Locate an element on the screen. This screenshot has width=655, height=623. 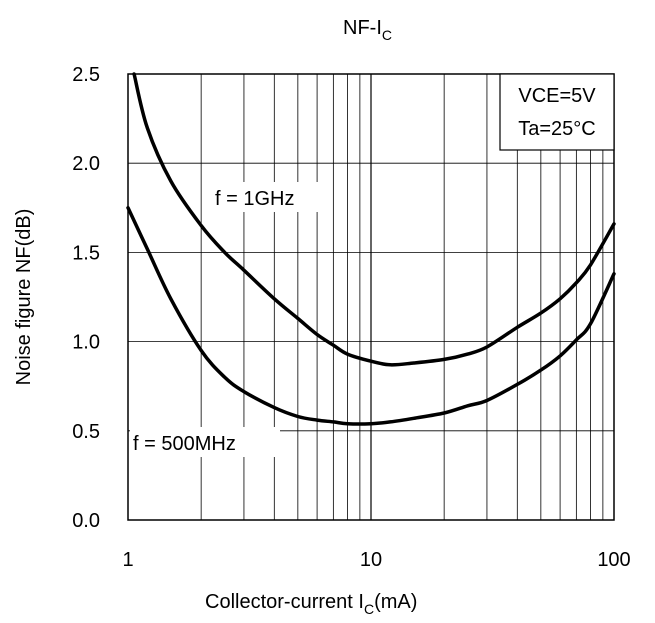
series-label-500mhz: f = 500MHz is located at coordinates (184, 444).